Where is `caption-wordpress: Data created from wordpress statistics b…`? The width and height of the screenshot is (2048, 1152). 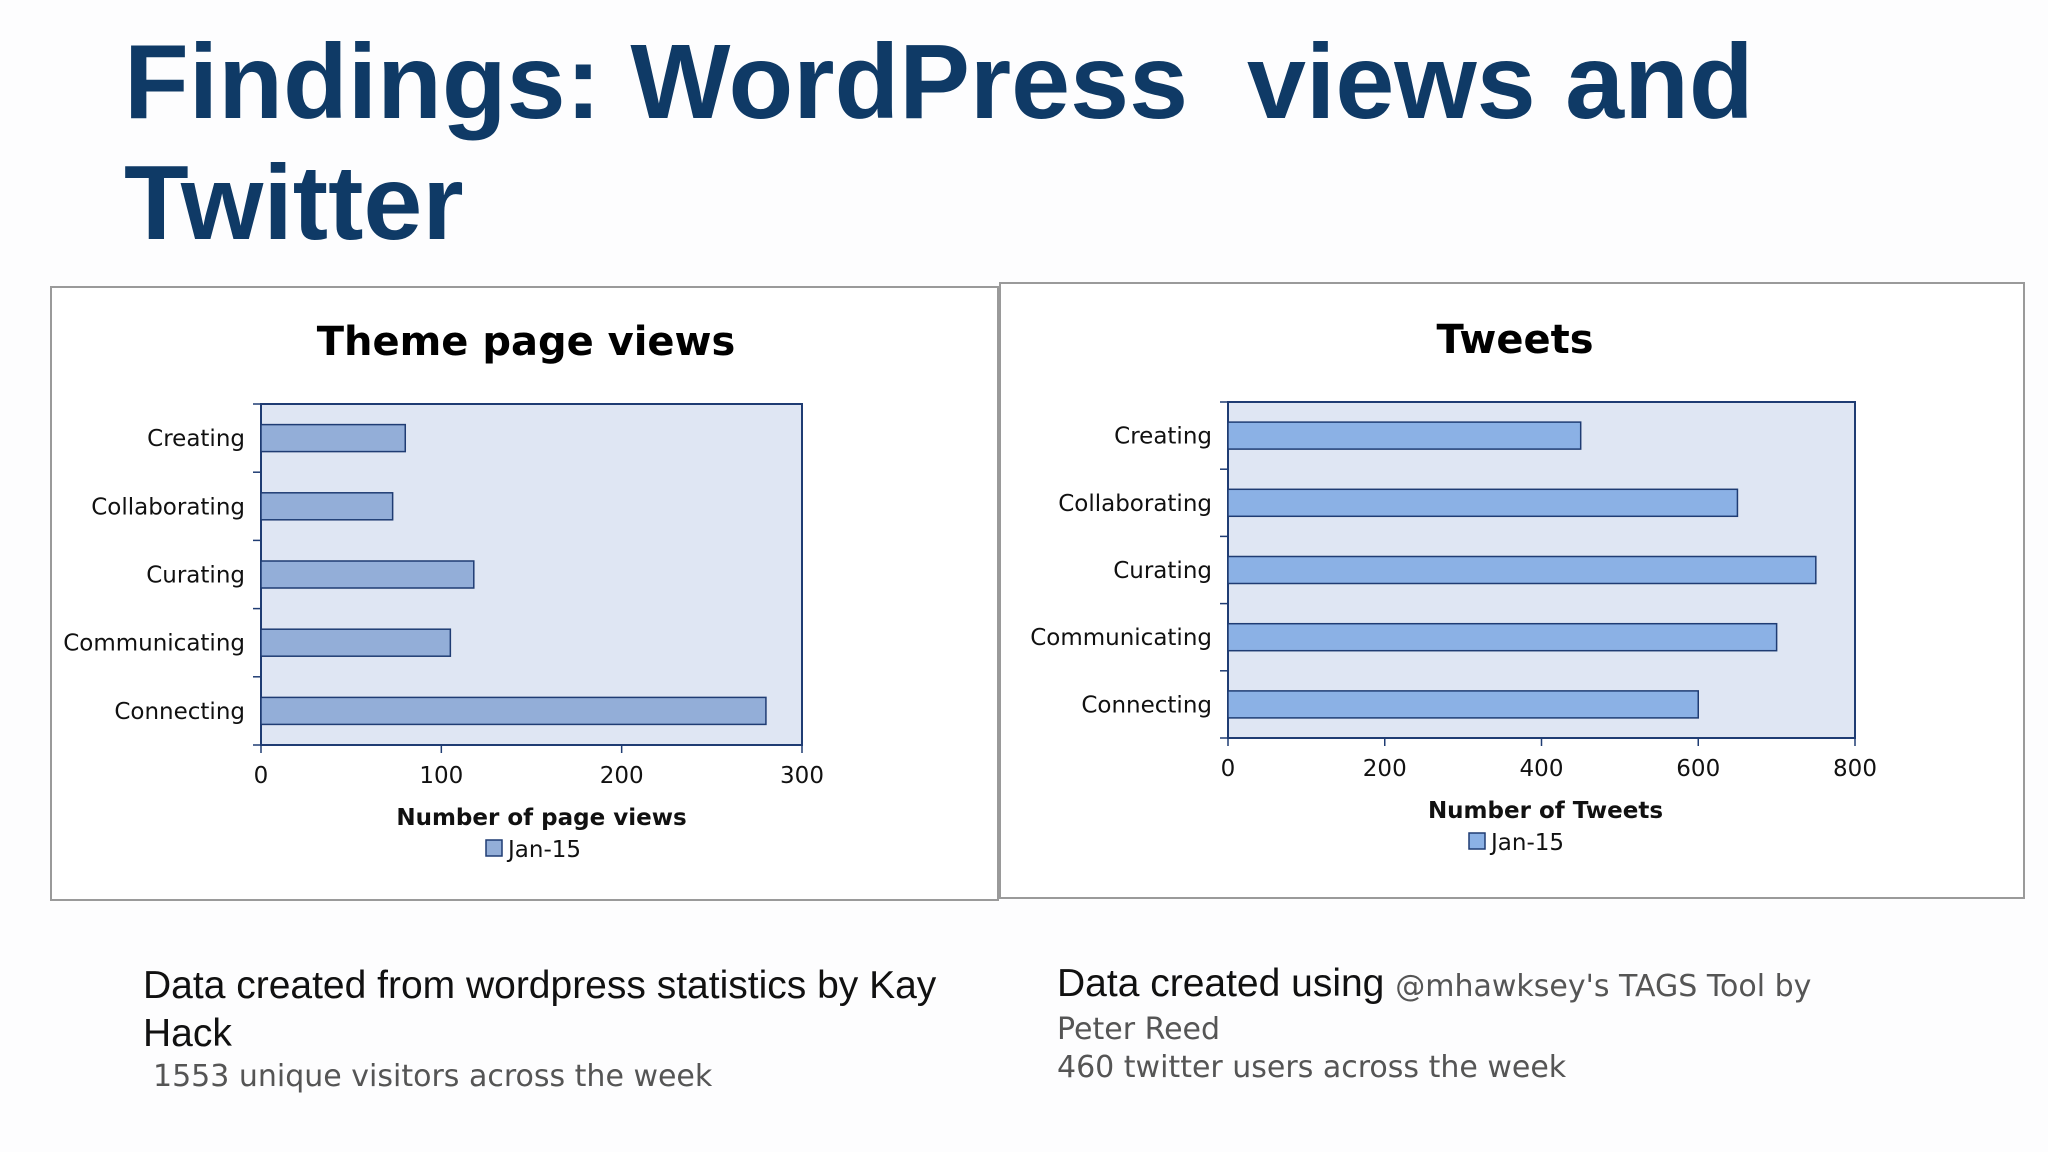 caption-wordpress: Data created from wordpress statistics b… is located at coordinates (543, 1029).